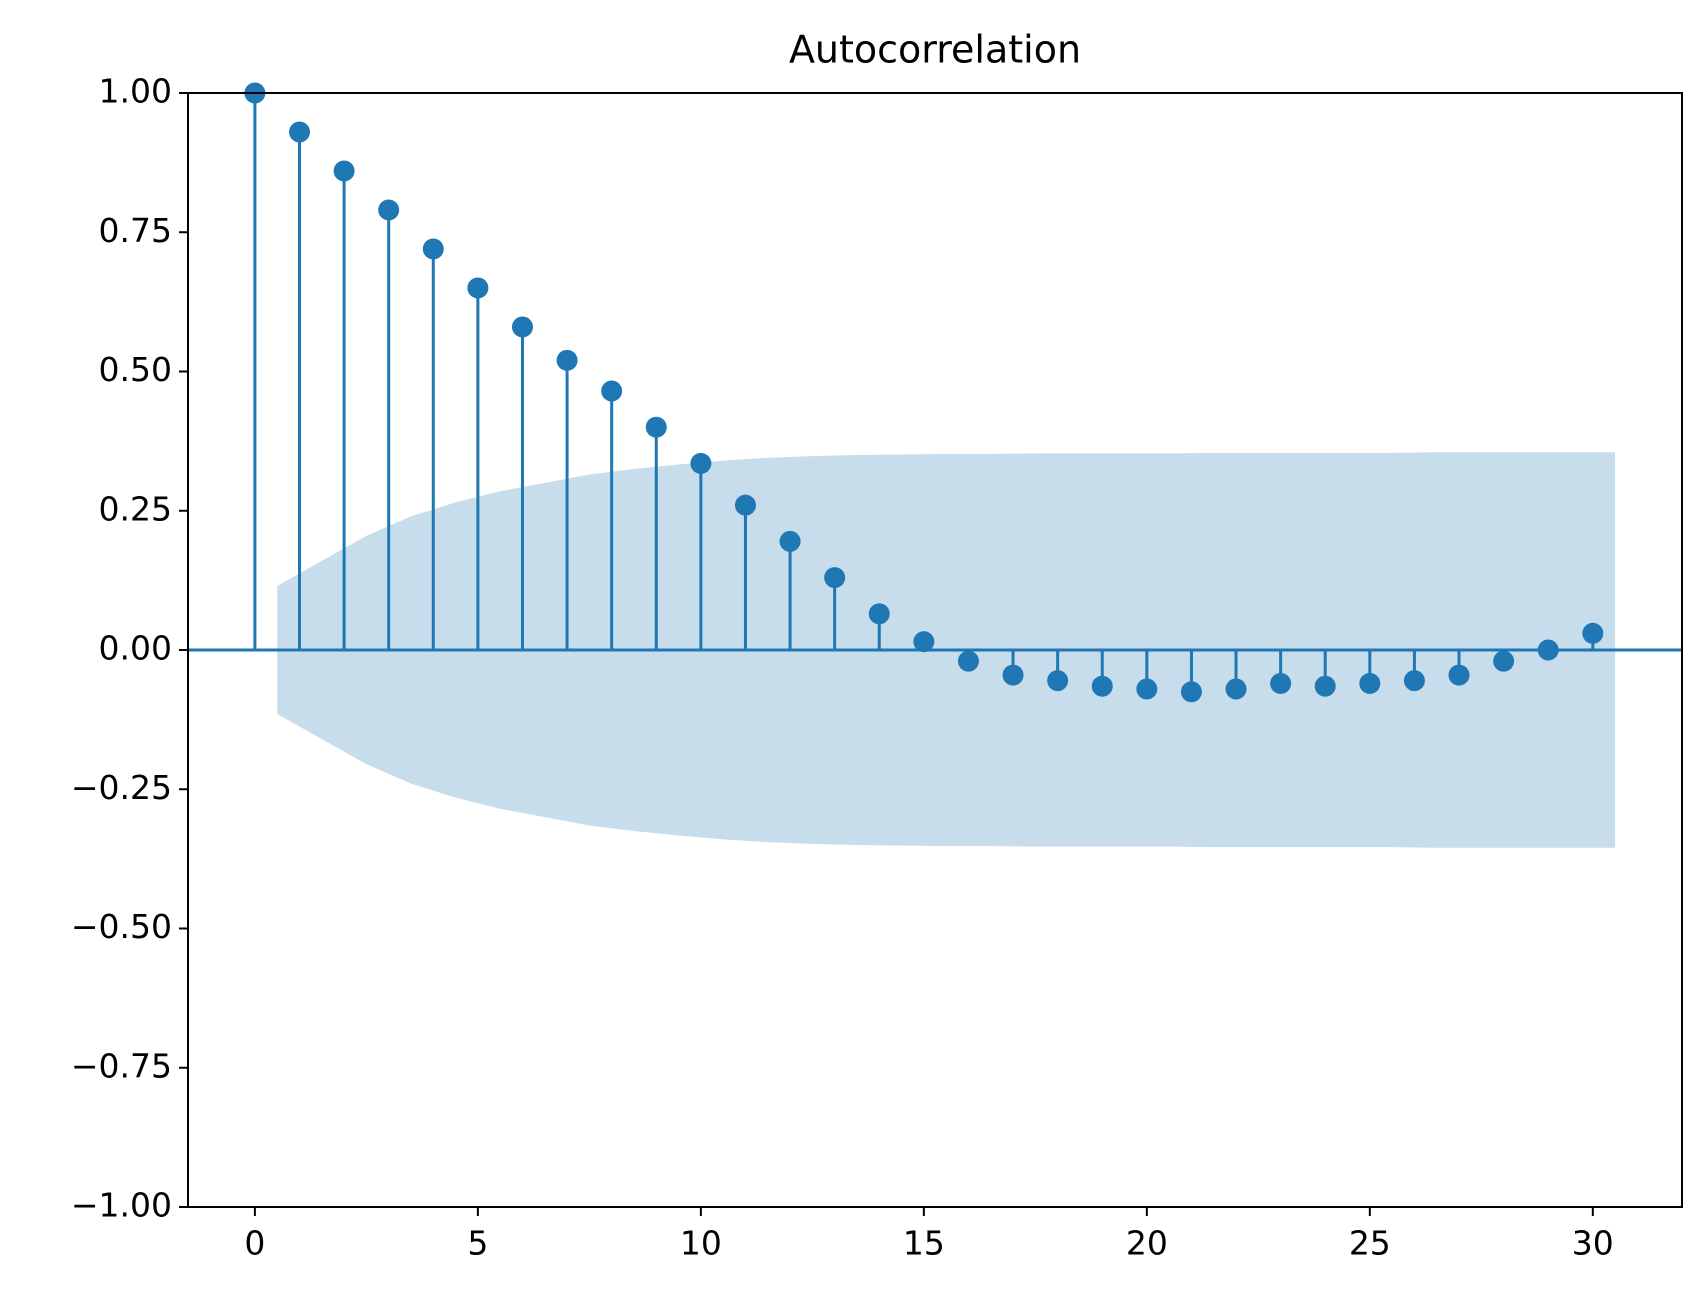 This screenshot has width=1704, height=1300. I want to click on x-tick-label: 5, so click(477, 1243).